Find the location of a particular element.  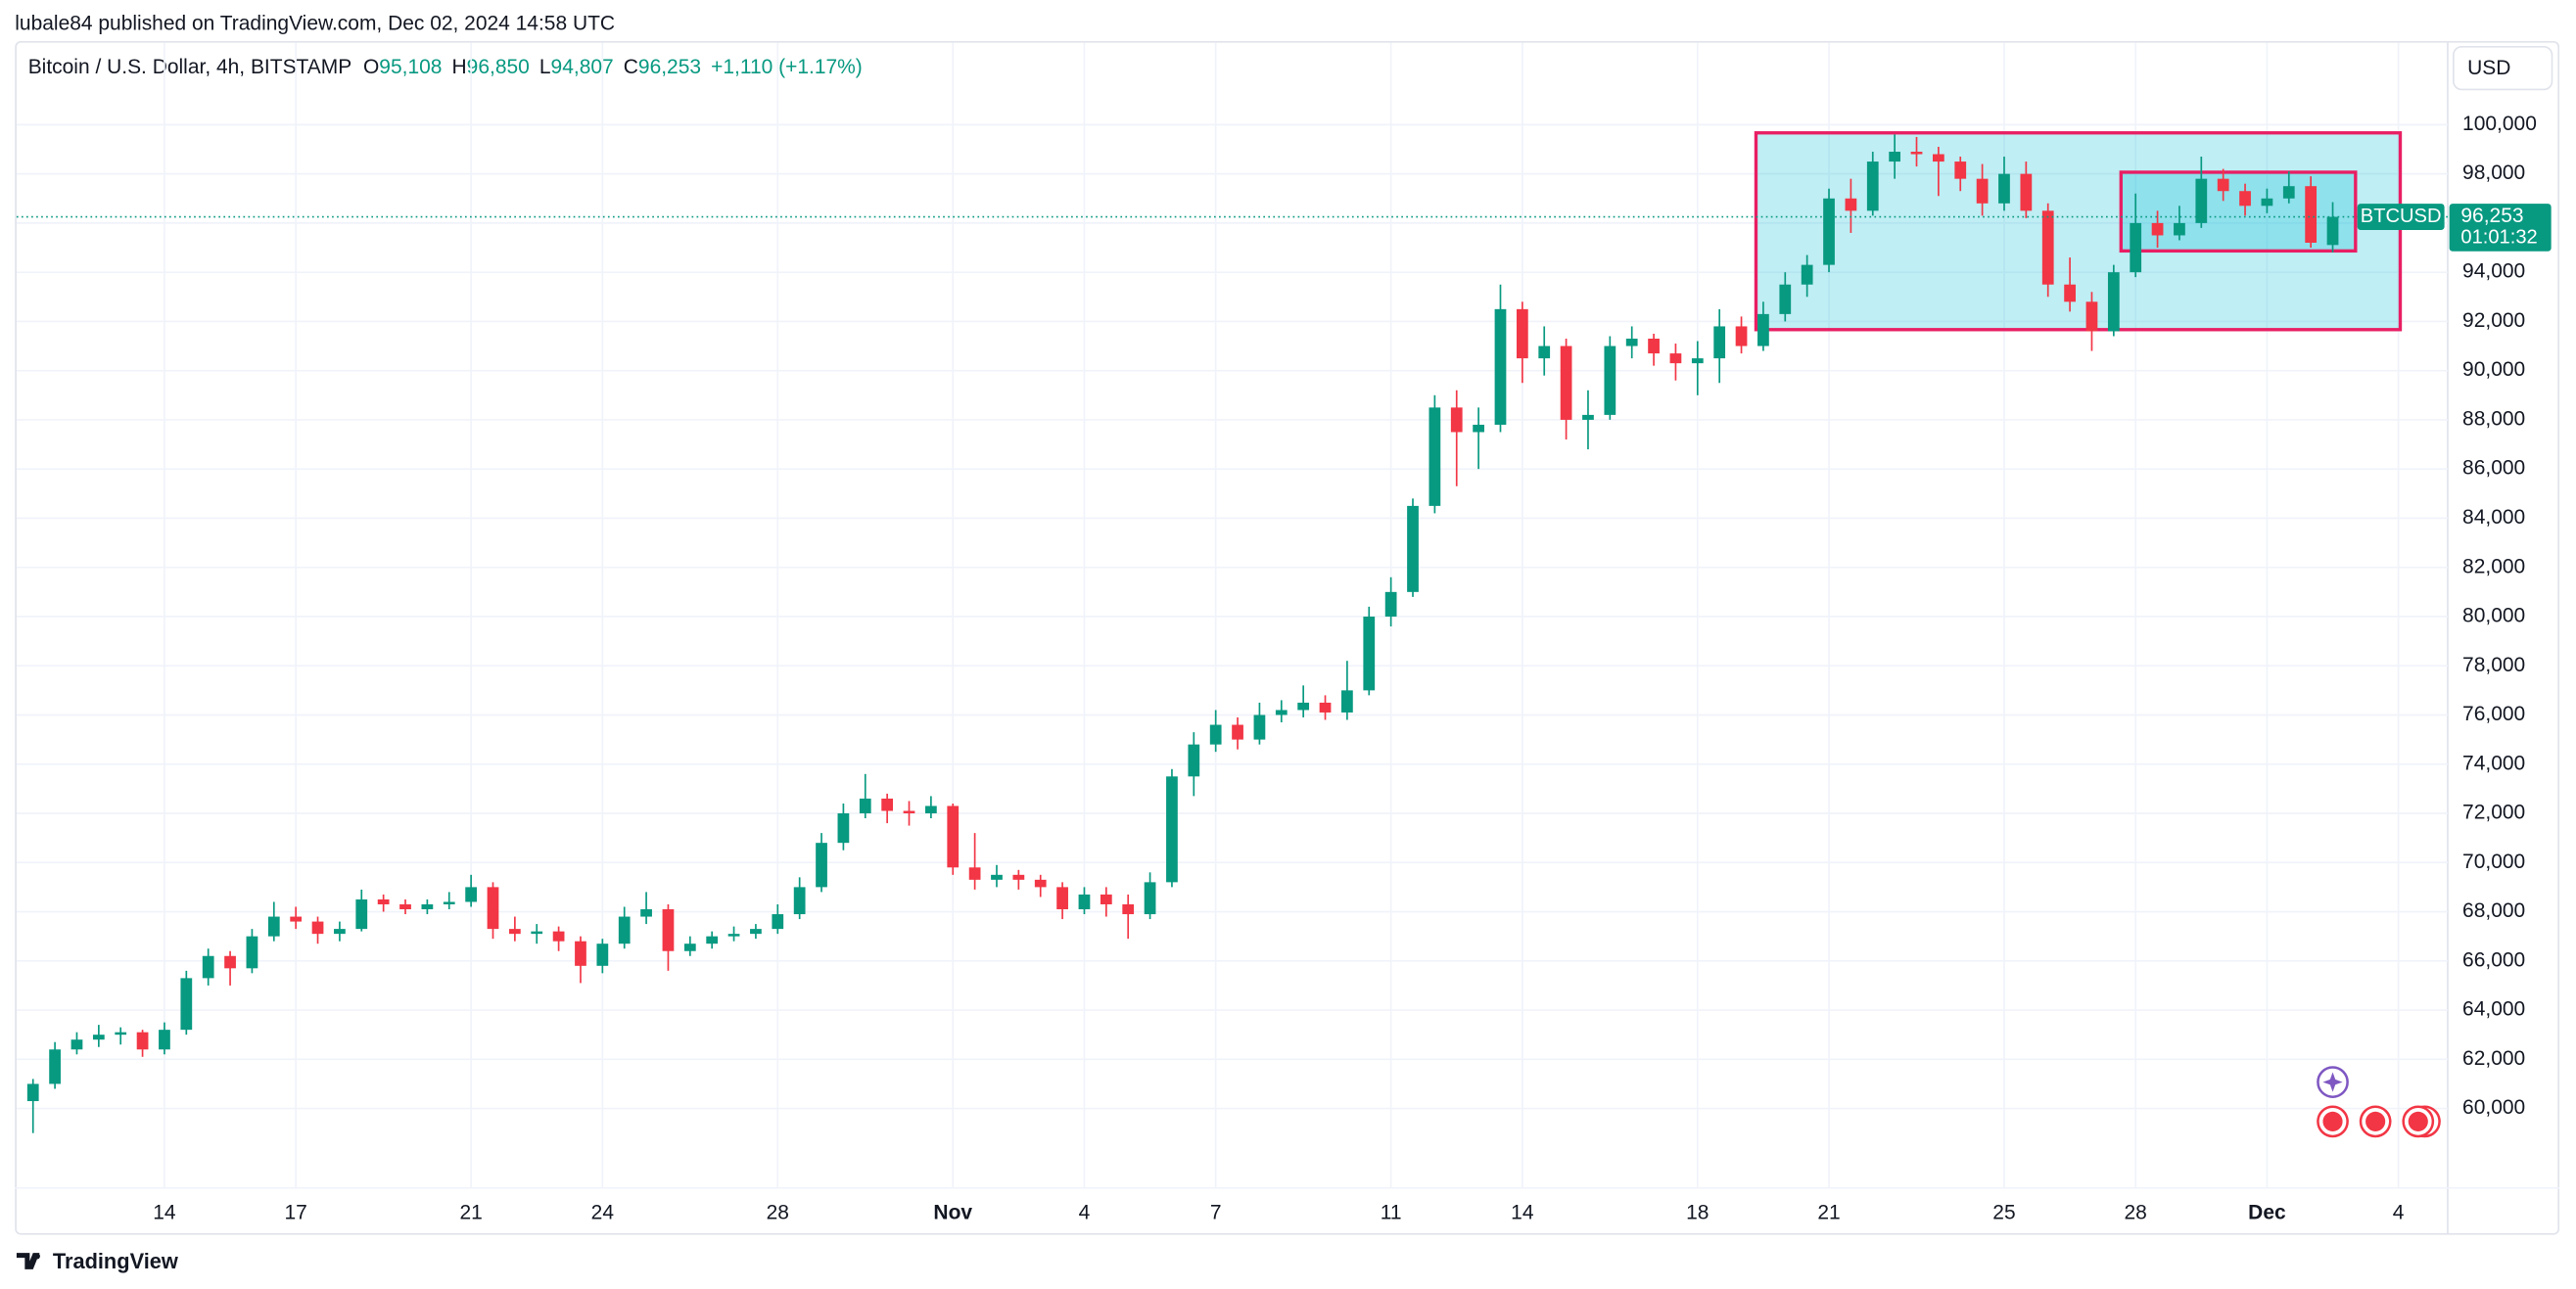

y-tick-label: 82,000 is located at coordinates (2493, 566).